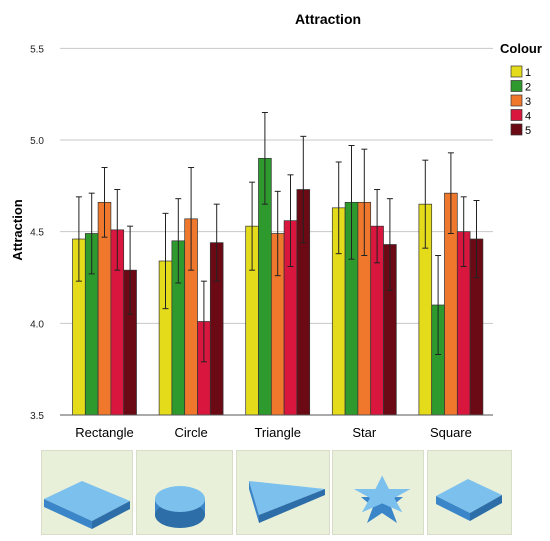 The image size is (550, 541). I want to click on legend-label: 1, so click(528, 73).